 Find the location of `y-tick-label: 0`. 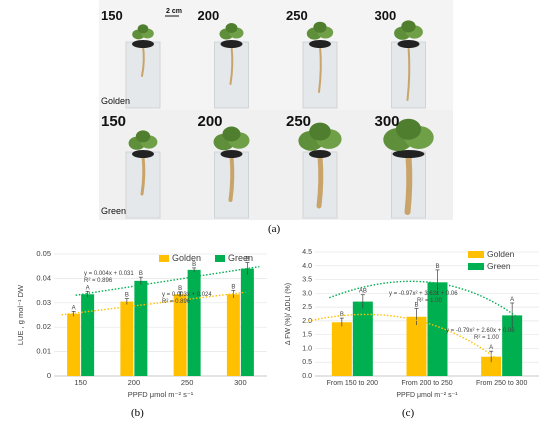

y-tick-label: 0 is located at coordinates (49, 375).